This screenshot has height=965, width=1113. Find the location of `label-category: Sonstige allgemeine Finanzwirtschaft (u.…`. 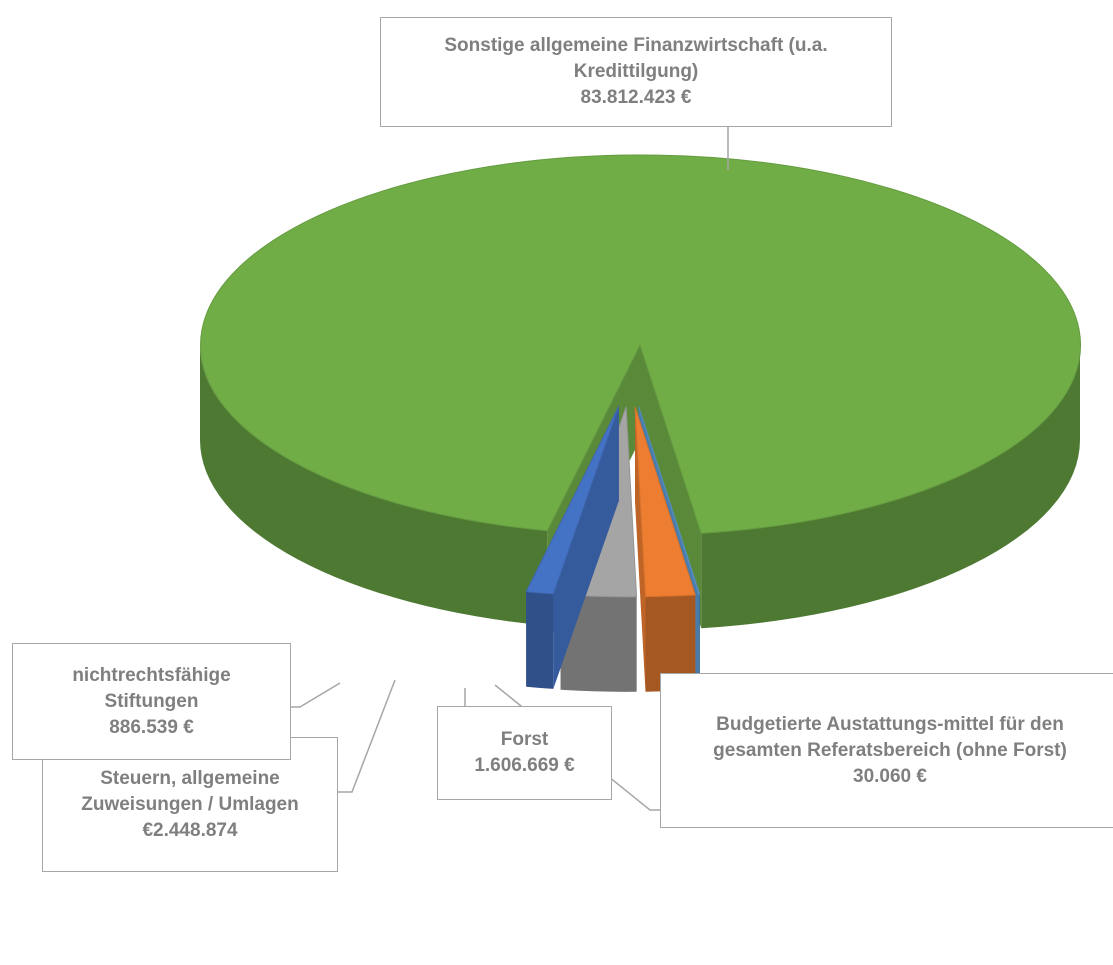

label-category: Sonstige allgemeine Finanzwirtschaft (u.… is located at coordinates (636, 58).